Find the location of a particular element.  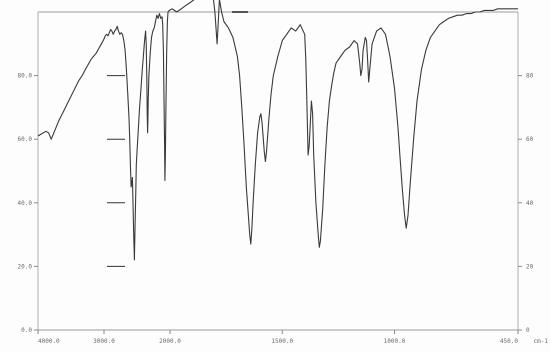

x-axis-ticks: 4000.0 3000.0 2000.0 1500.0 1000.0 450.0 cm-1 is located at coordinates (293, 337).